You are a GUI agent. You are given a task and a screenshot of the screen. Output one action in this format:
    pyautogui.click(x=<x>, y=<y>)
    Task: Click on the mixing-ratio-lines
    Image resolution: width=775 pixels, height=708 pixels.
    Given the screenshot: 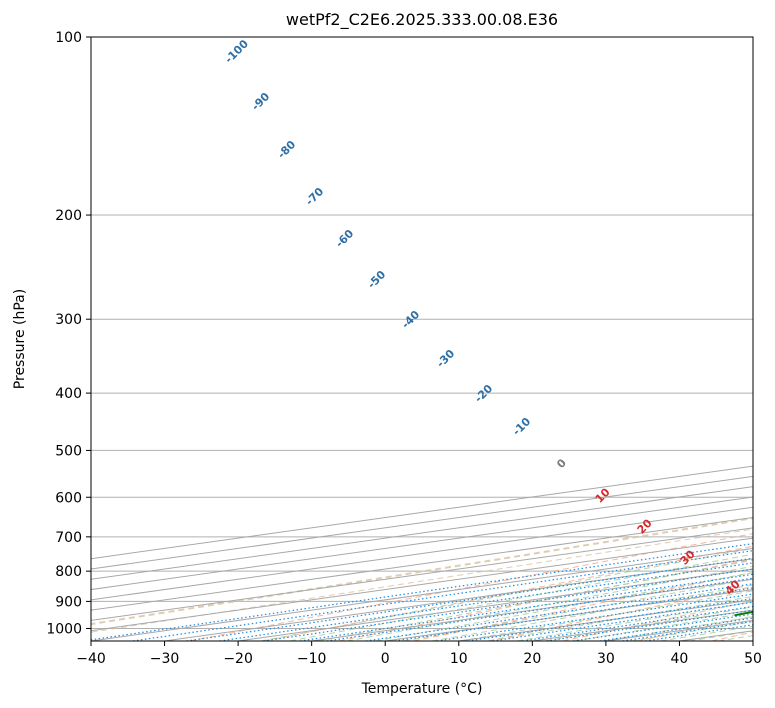 What is the action you would take?
    pyautogui.click(x=422, y=592)
    